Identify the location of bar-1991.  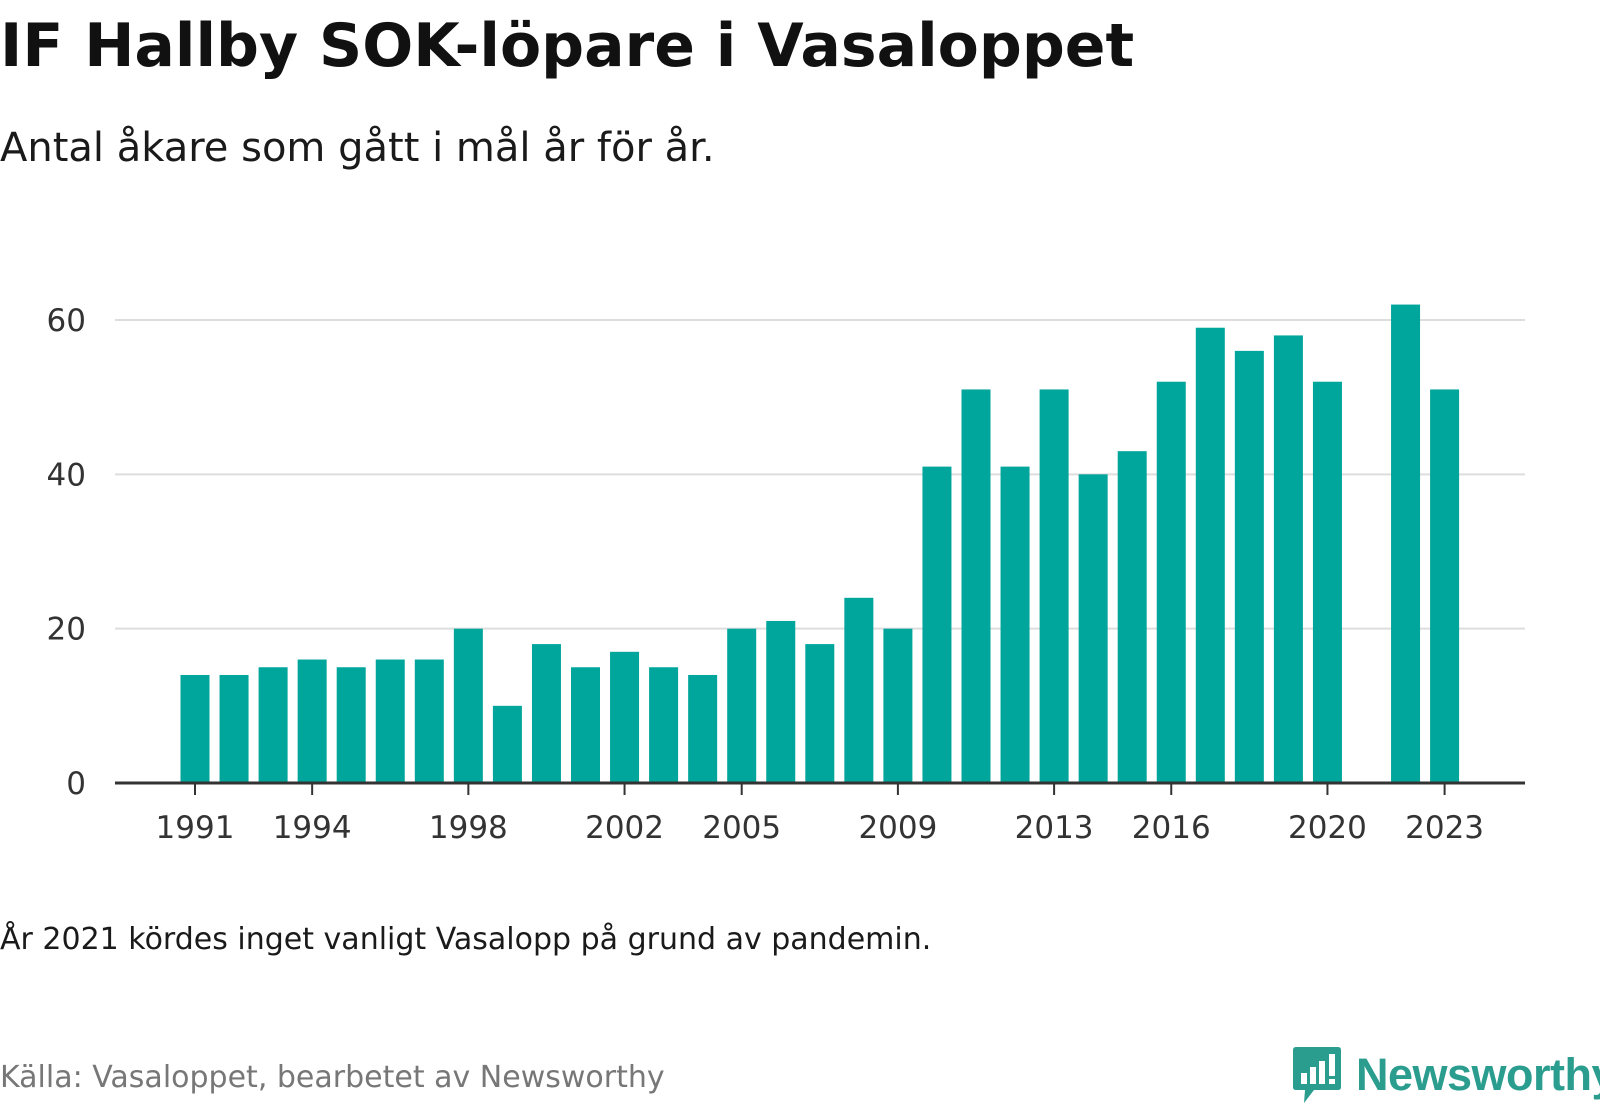
(195, 728).